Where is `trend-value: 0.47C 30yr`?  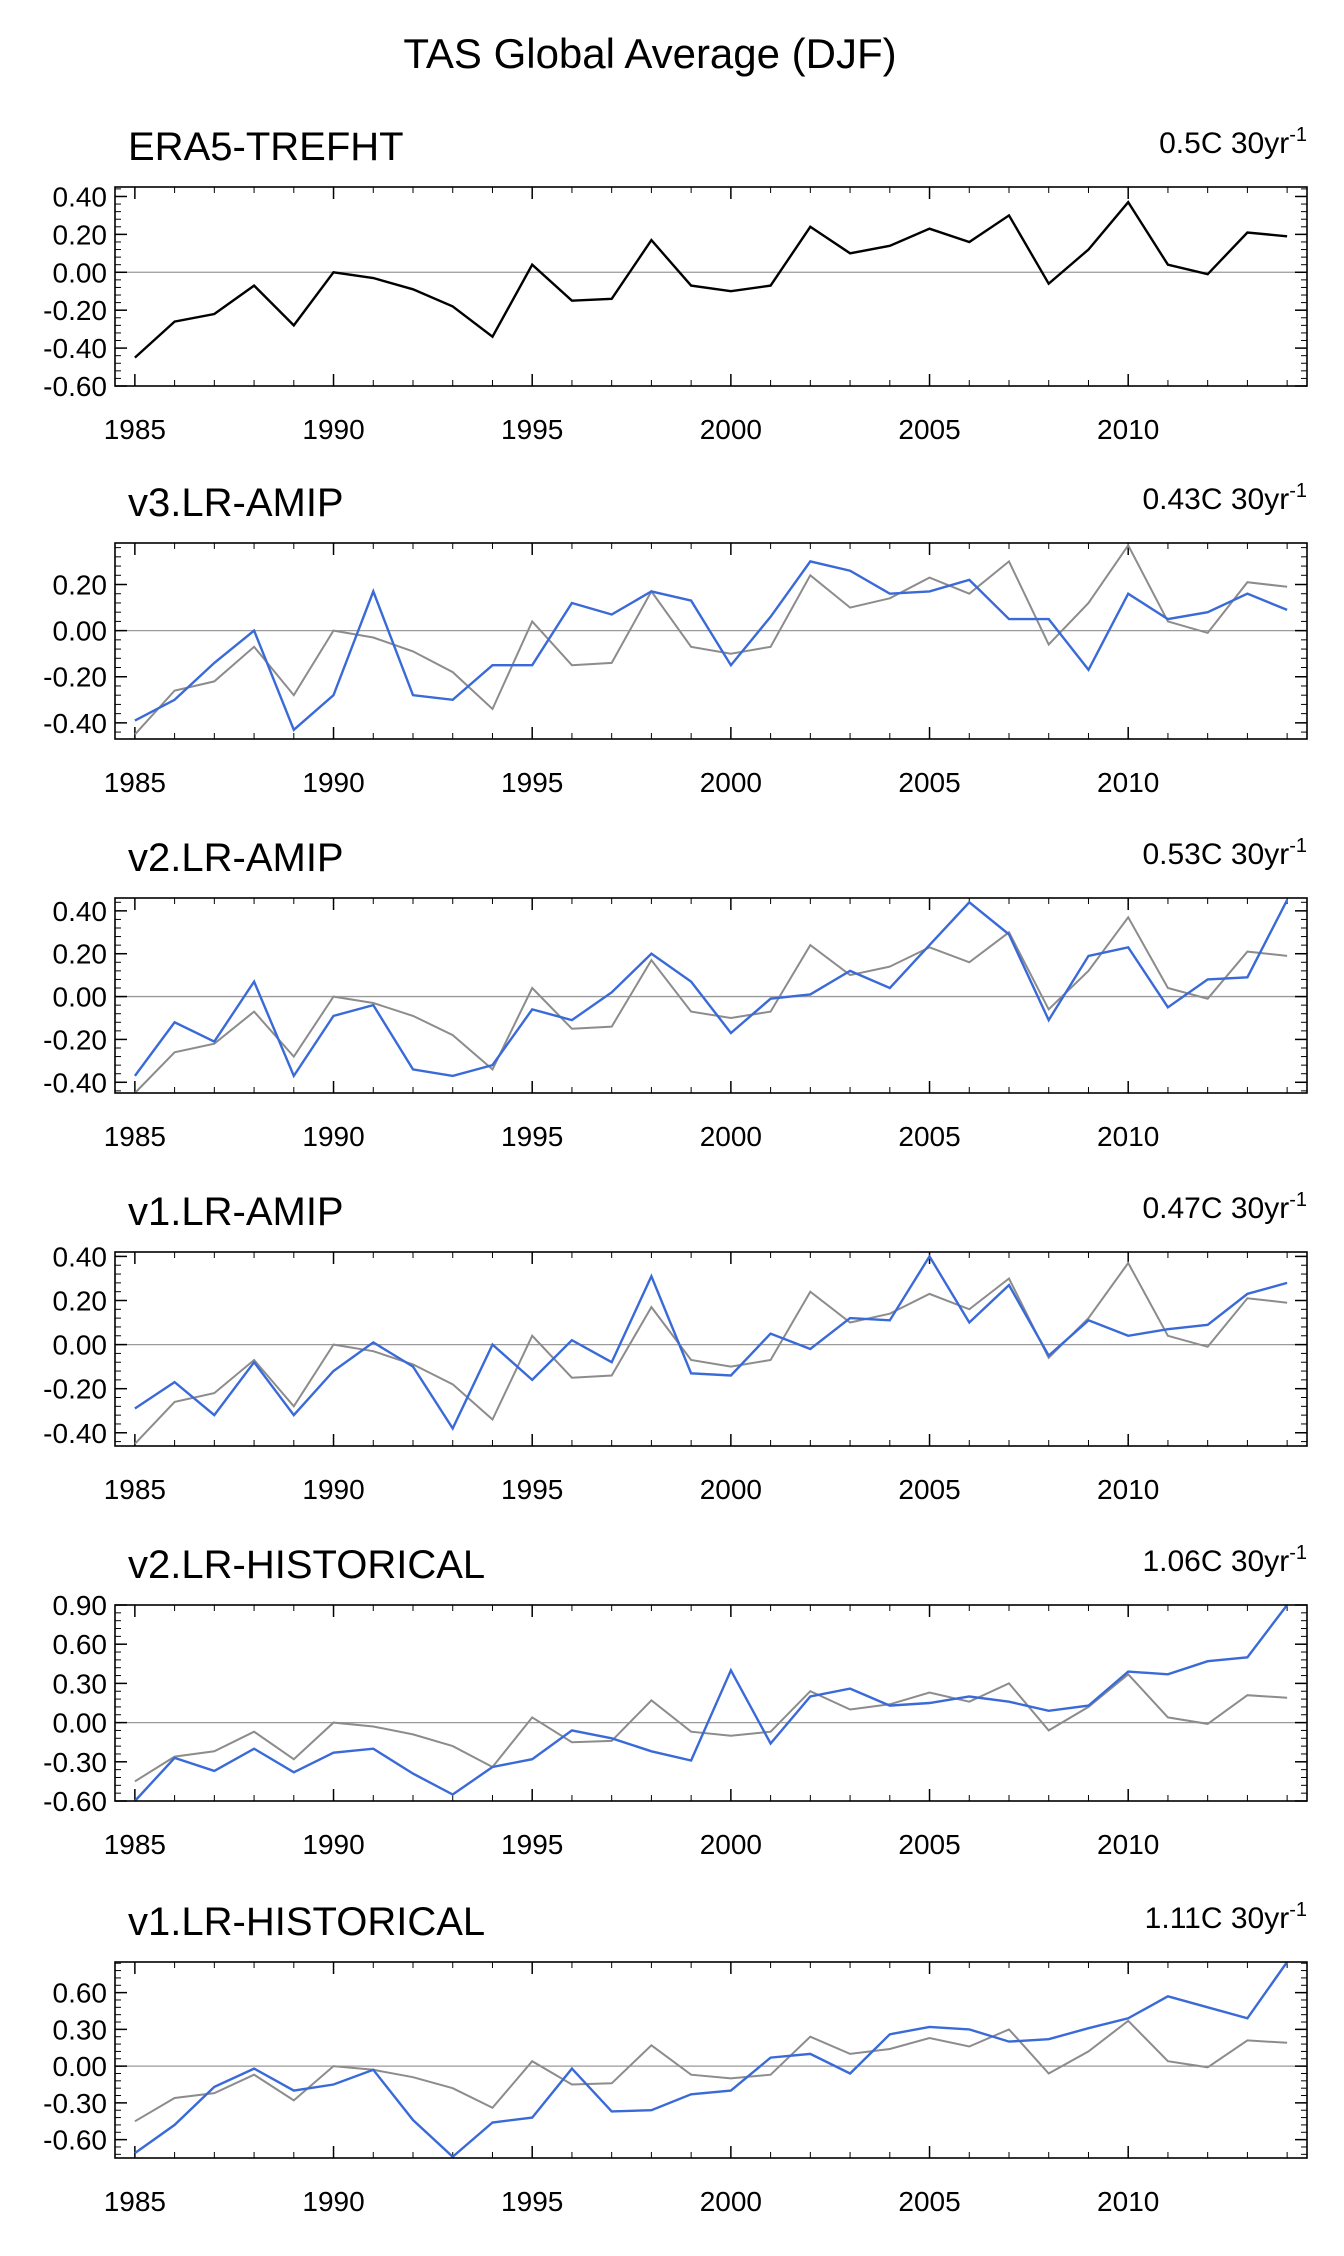
trend-value: 0.47C 30yr is located at coordinates (1215, 1208).